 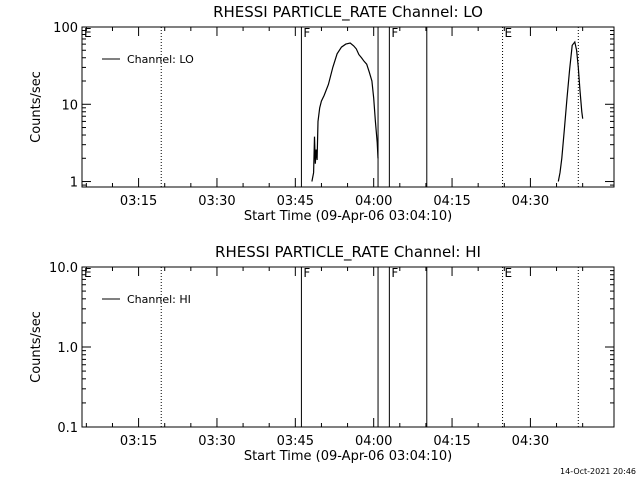 What do you see at coordinates (160, 59) in the screenshot?
I see `legend-label: Channel: LO` at bounding box center [160, 59].